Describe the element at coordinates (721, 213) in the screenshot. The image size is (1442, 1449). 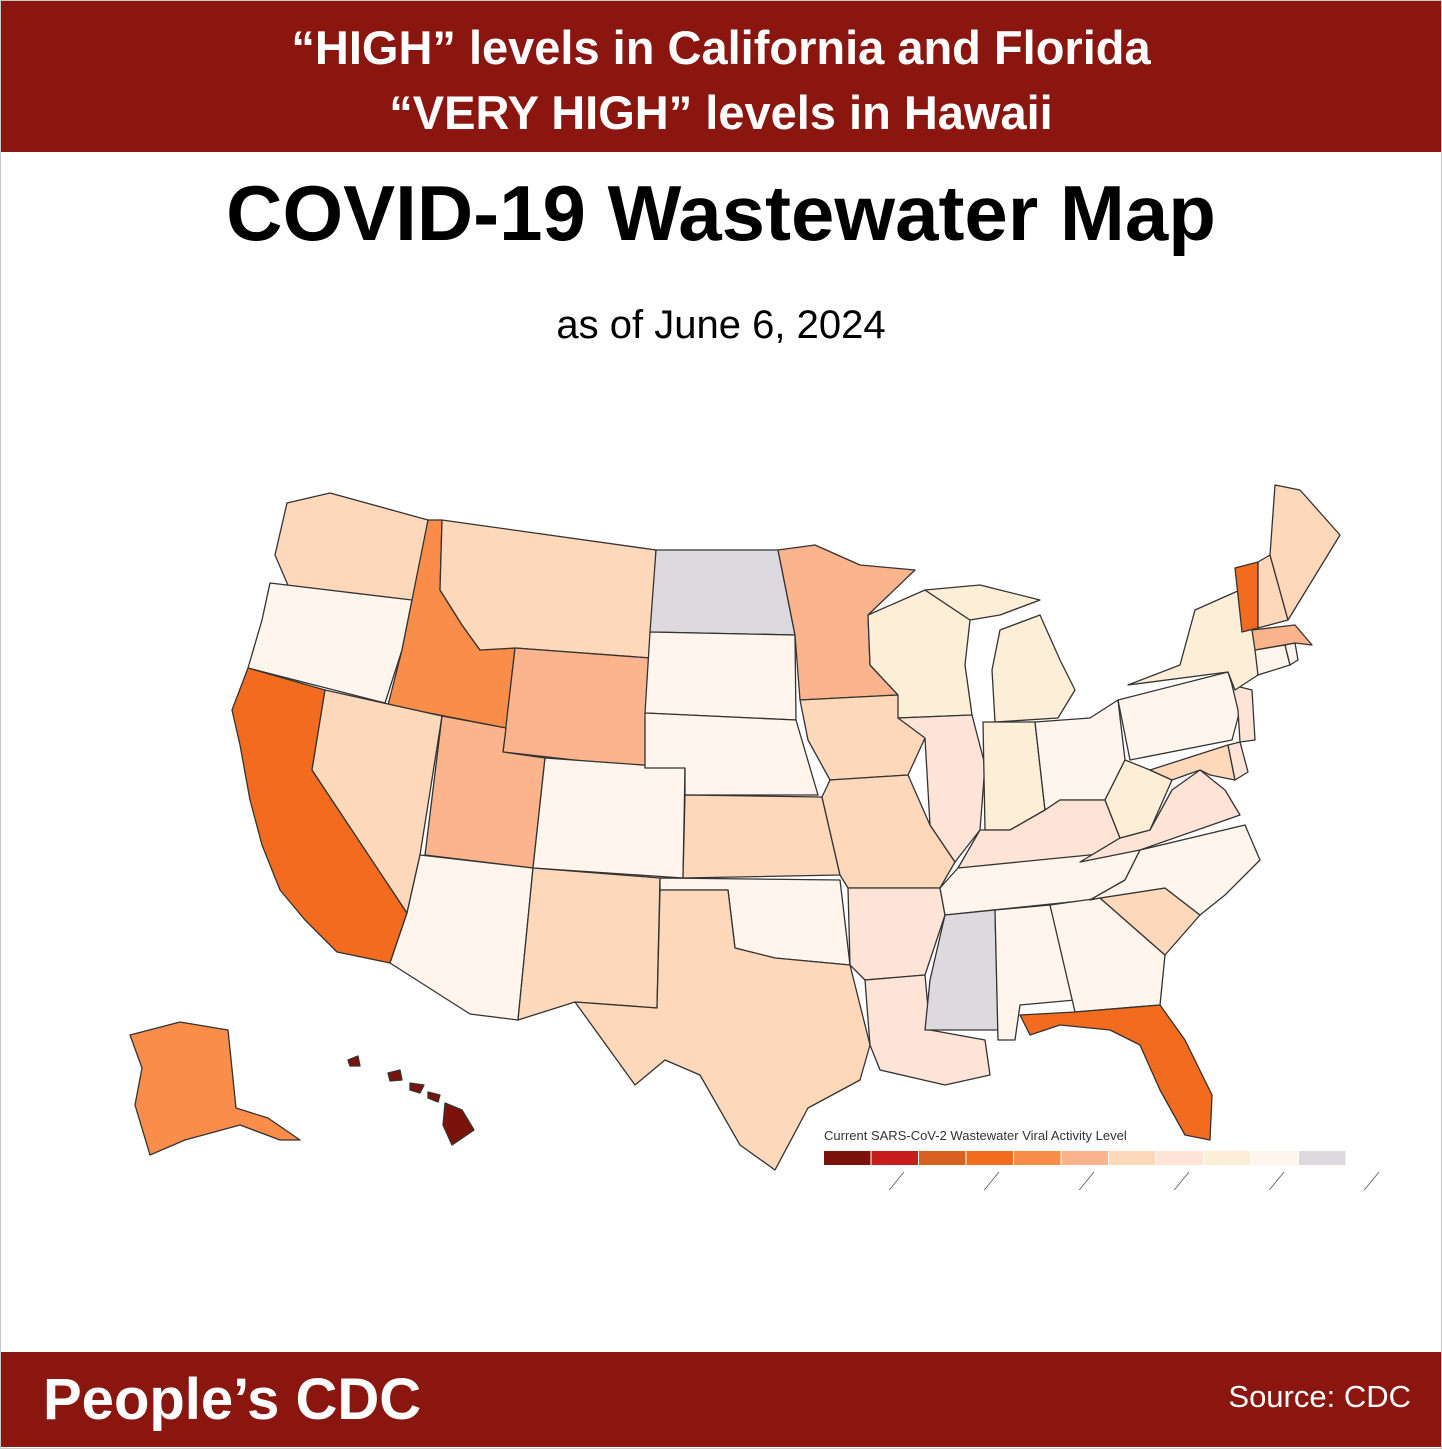
I see `page-title: COVID-19 Wastewater Map` at that location.